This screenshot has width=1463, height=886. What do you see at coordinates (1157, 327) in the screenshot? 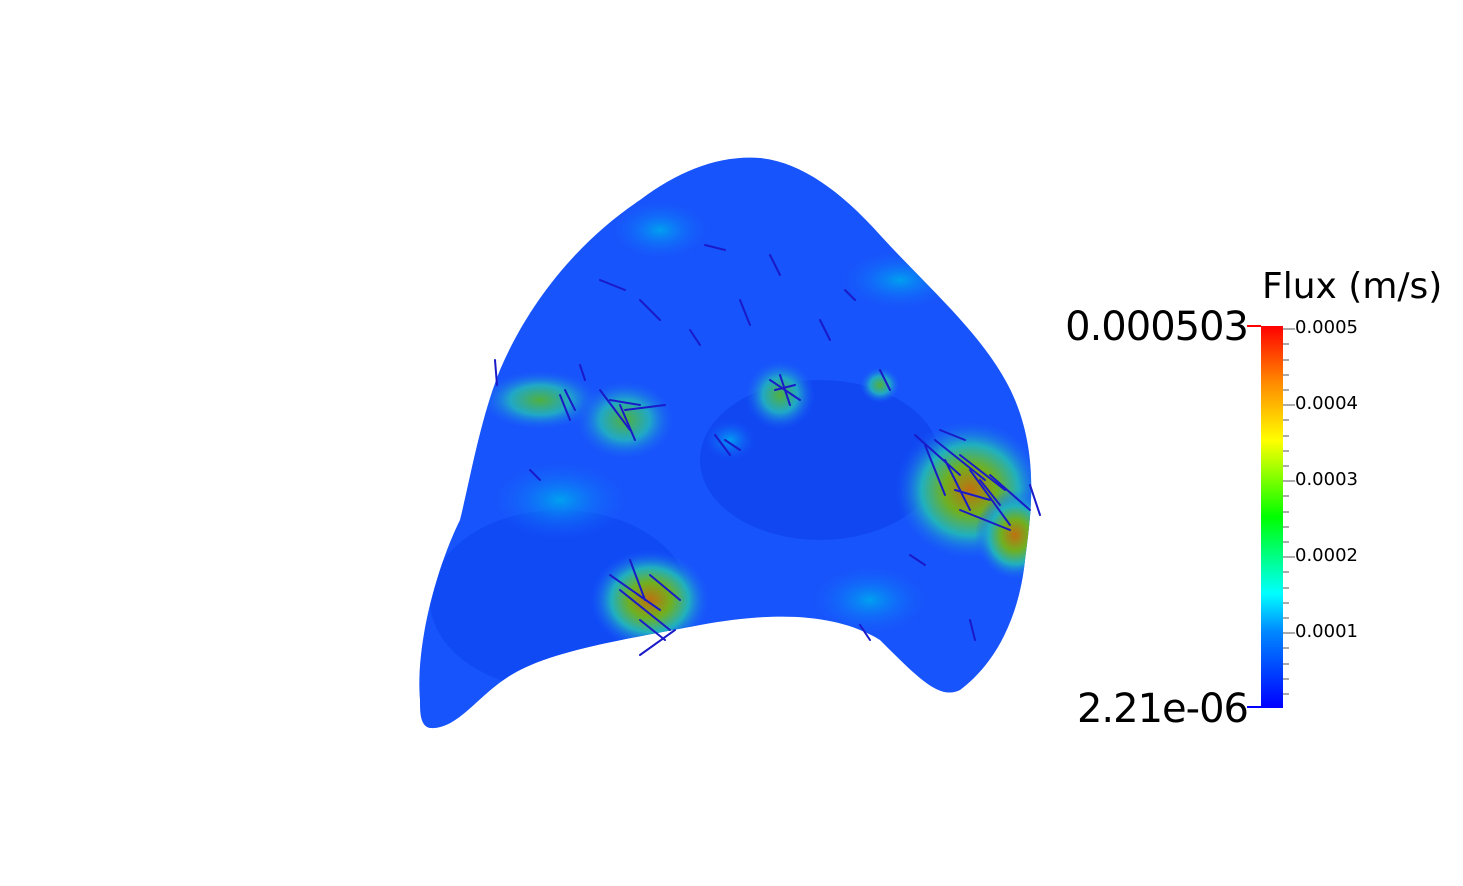
I see `legend-range-max: 0.000503` at bounding box center [1157, 327].